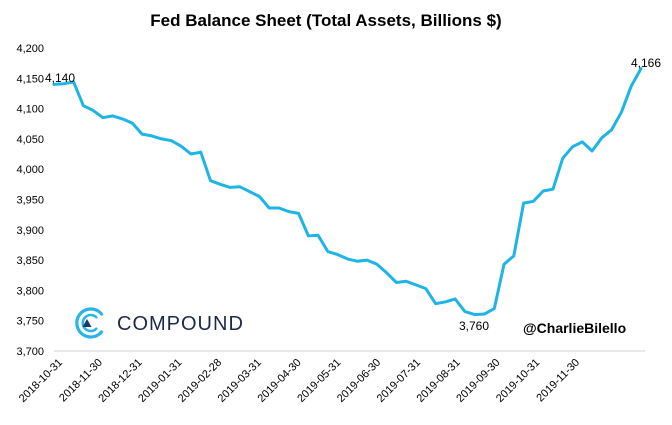  What do you see at coordinates (60, 78) in the screenshot?
I see `data-label-start: 4,140` at bounding box center [60, 78].